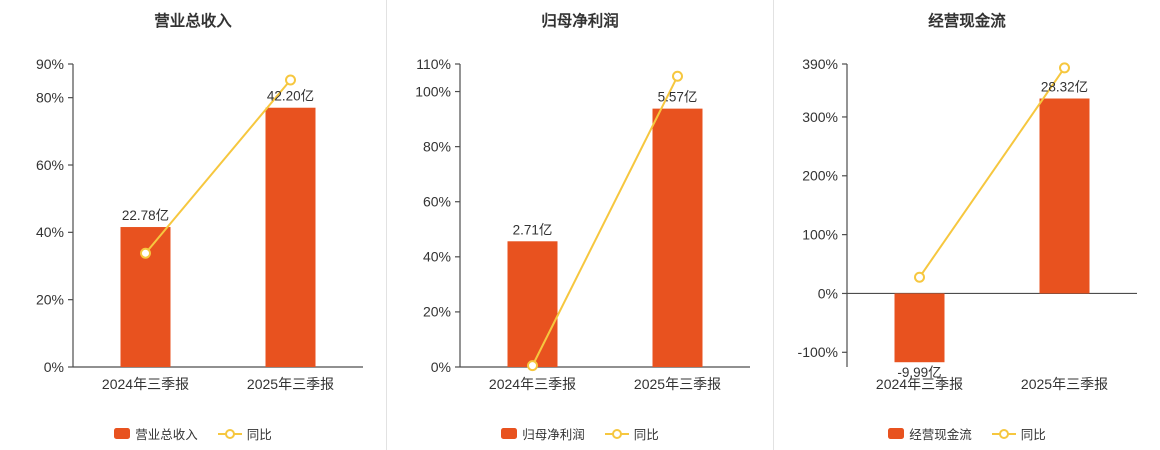  What do you see at coordinates (290, 96) in the screenshot?
I see `svg-text: 42.20亿` at bounding box center [290, 96].